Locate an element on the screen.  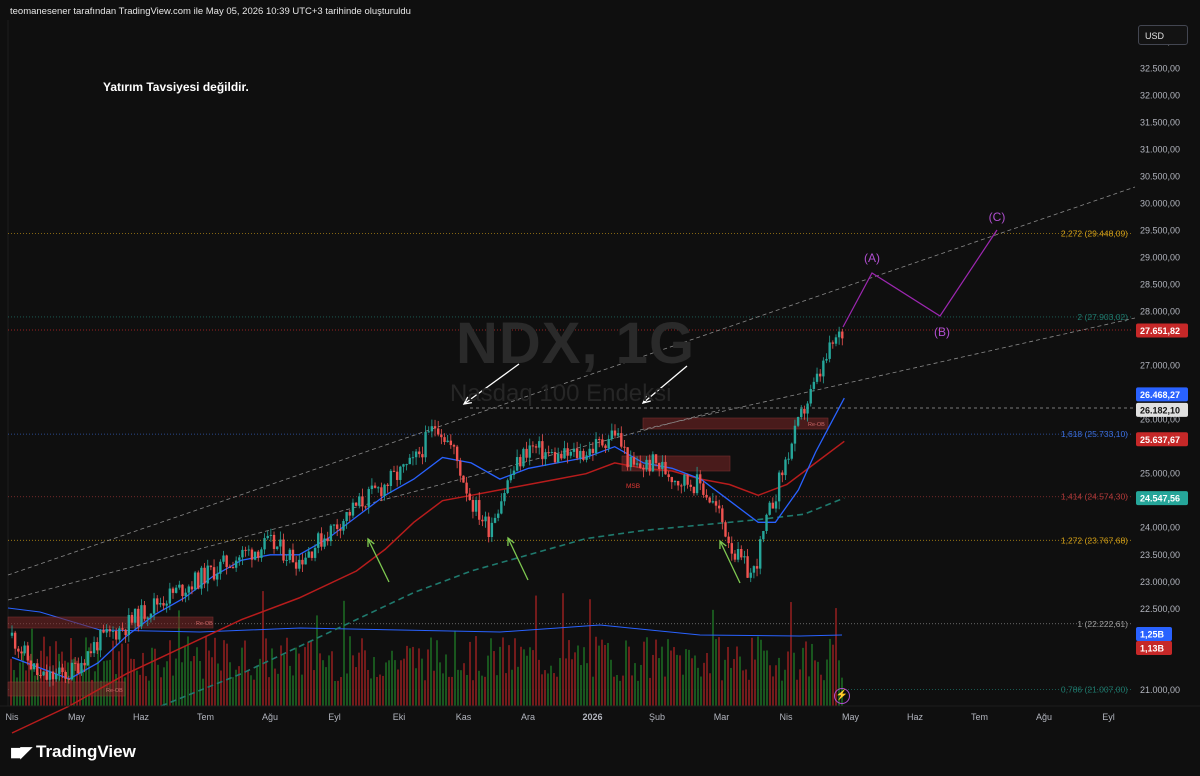
lightning-icon: ⚡ is located at coordinates (842, 696).